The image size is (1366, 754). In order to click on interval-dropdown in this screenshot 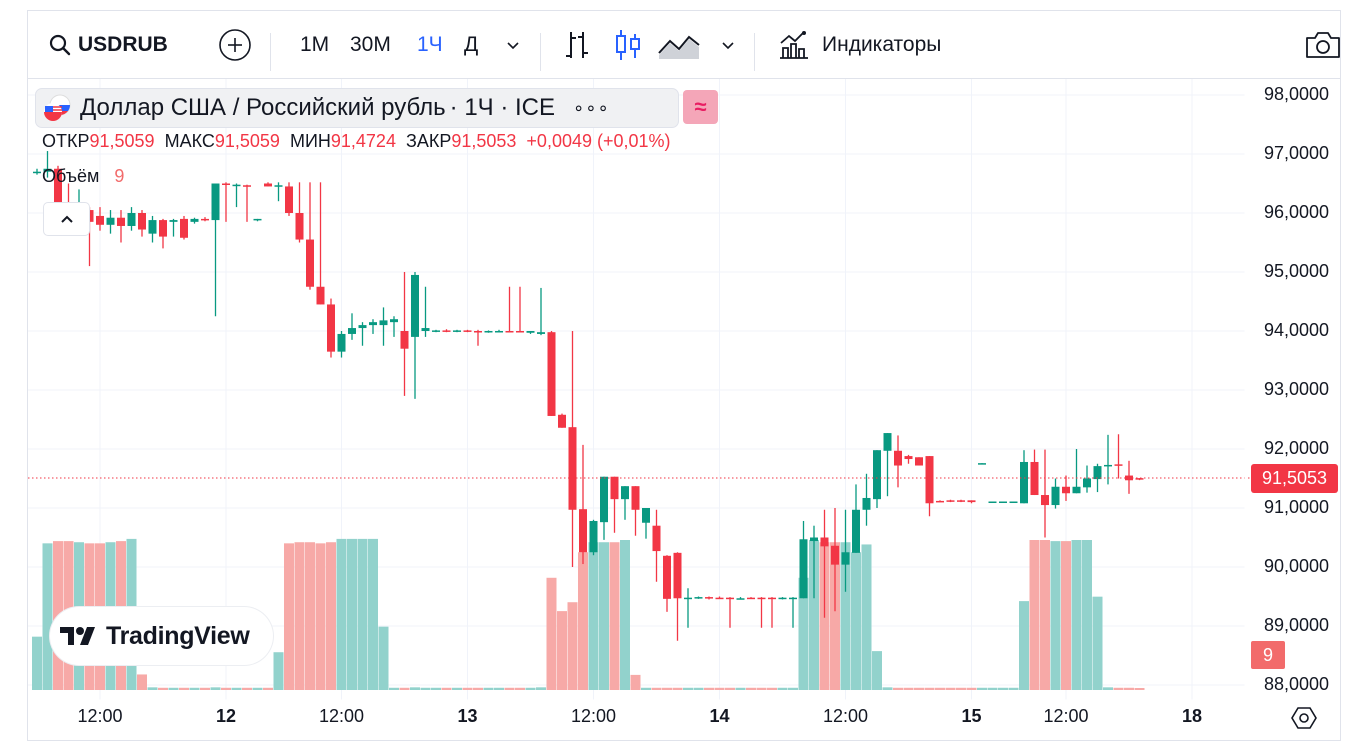, I will do `click(513, 44)`.